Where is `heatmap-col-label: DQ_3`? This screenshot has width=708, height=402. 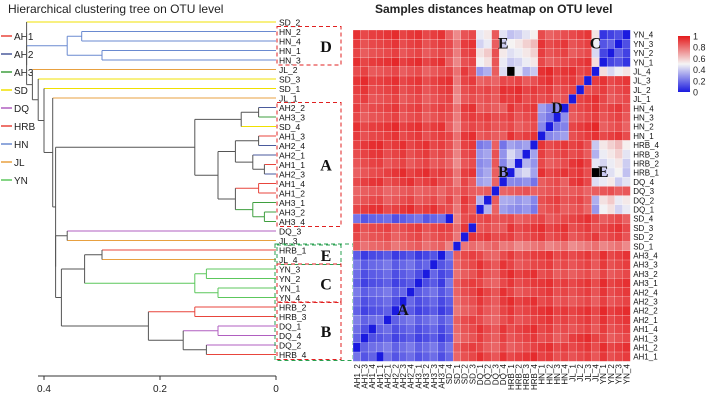 heatmap-col-label: DQ_3 is located at coordinates (495, 374).